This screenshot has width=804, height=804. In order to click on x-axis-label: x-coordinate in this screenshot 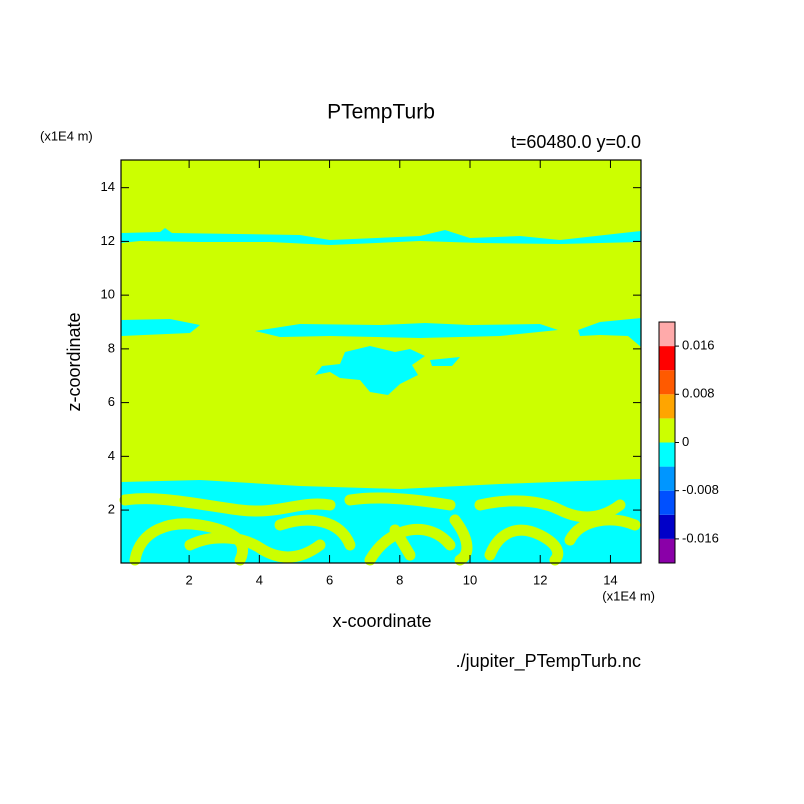, I will do `click(381, 621)`.